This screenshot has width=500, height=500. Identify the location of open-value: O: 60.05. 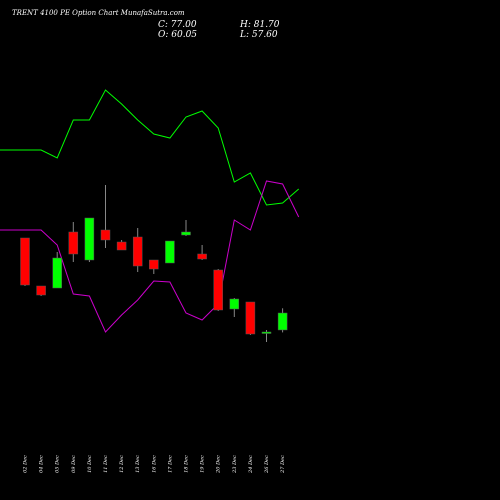
(178, 35).